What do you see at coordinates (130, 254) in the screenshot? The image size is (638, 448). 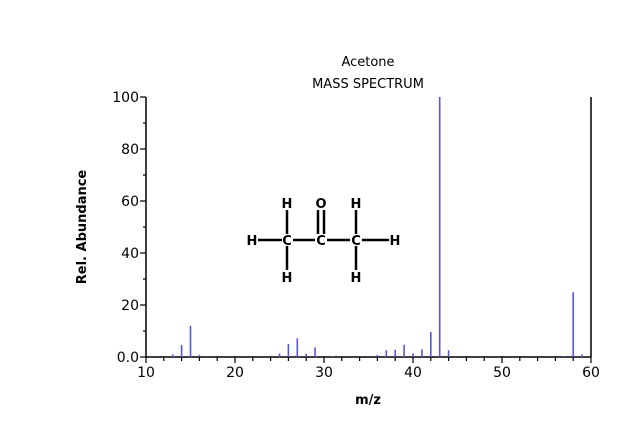 I see `y-tick-label: 40` at bounding box center [130, 254].